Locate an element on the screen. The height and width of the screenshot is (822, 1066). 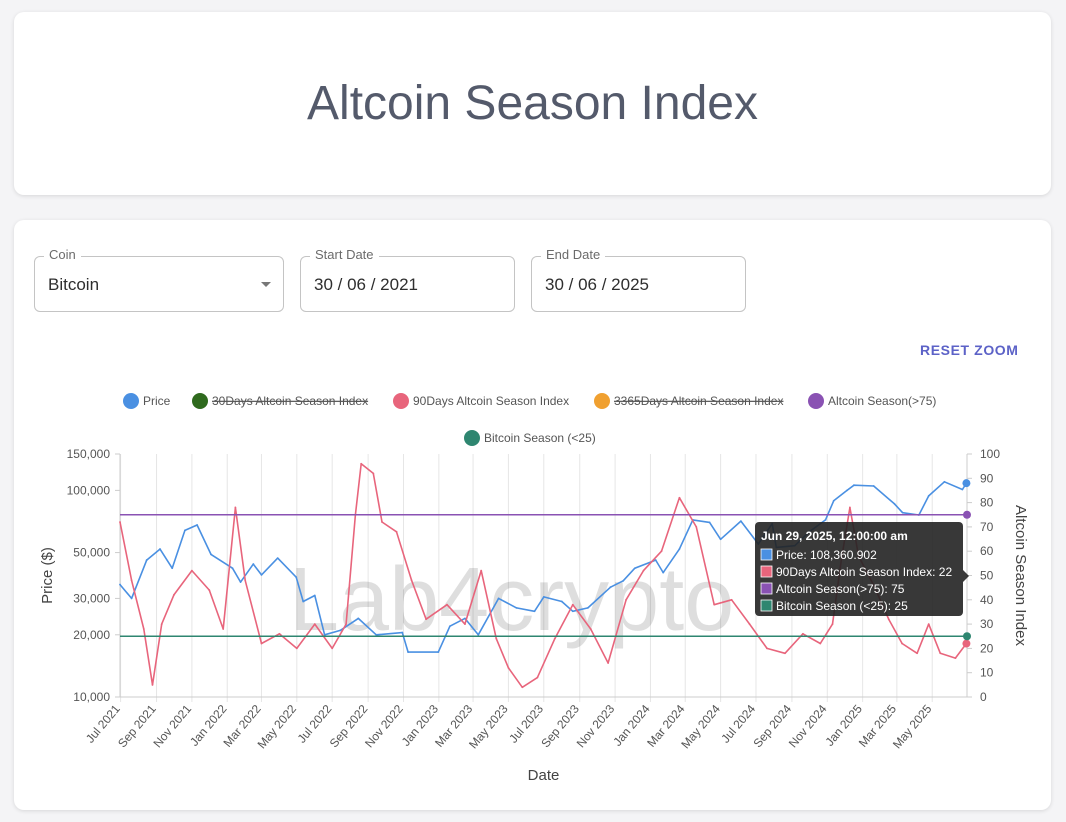
coin-select: Coin Bitcoin is located at coordinates (159, 279).